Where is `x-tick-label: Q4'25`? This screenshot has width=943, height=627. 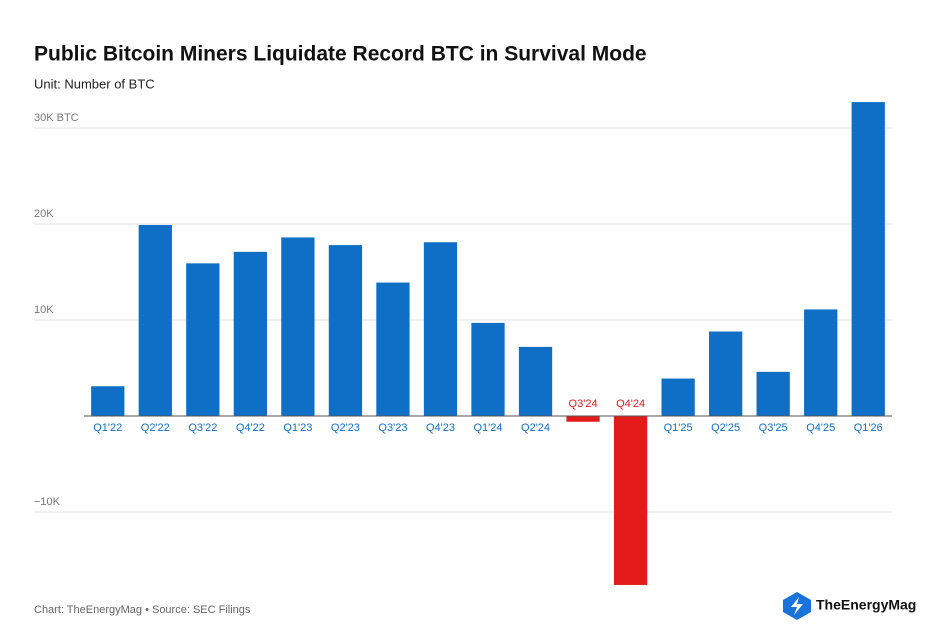
x-tick-label: Q4'25 is located at coordinates (820, 428).